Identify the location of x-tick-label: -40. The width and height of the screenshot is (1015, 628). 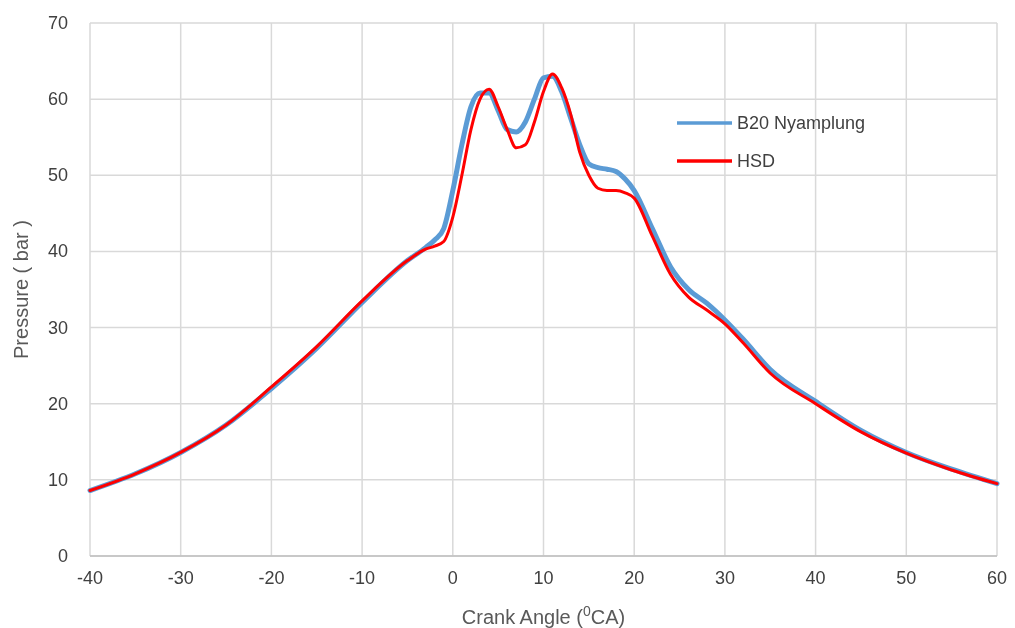
(90, 578).